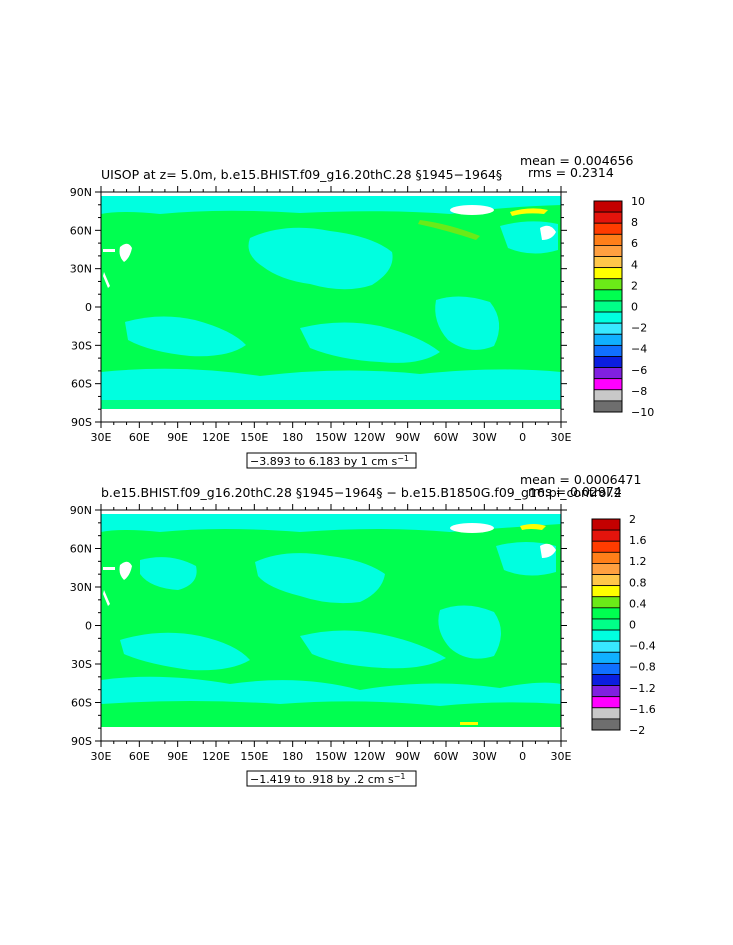 The width and height of the screenshot is (733, 945). I want to click on panel-1-south-nodata, so click(331, 415).